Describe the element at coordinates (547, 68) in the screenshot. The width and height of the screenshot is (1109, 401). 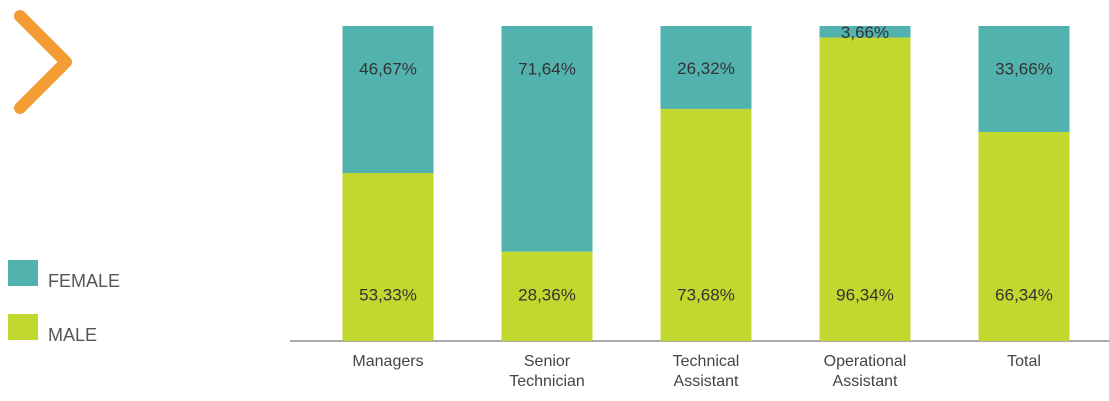
I see `value-label: 71,64%` at that location.